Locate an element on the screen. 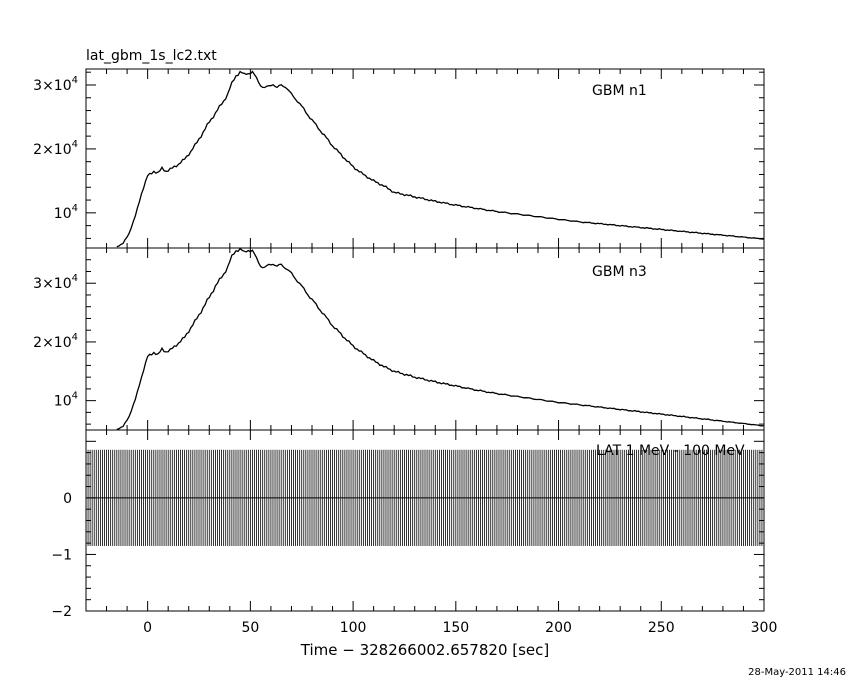 The height and width of the screenshot is (685, 850). y-tick-label: 0 is located at coordinates (67, 499).